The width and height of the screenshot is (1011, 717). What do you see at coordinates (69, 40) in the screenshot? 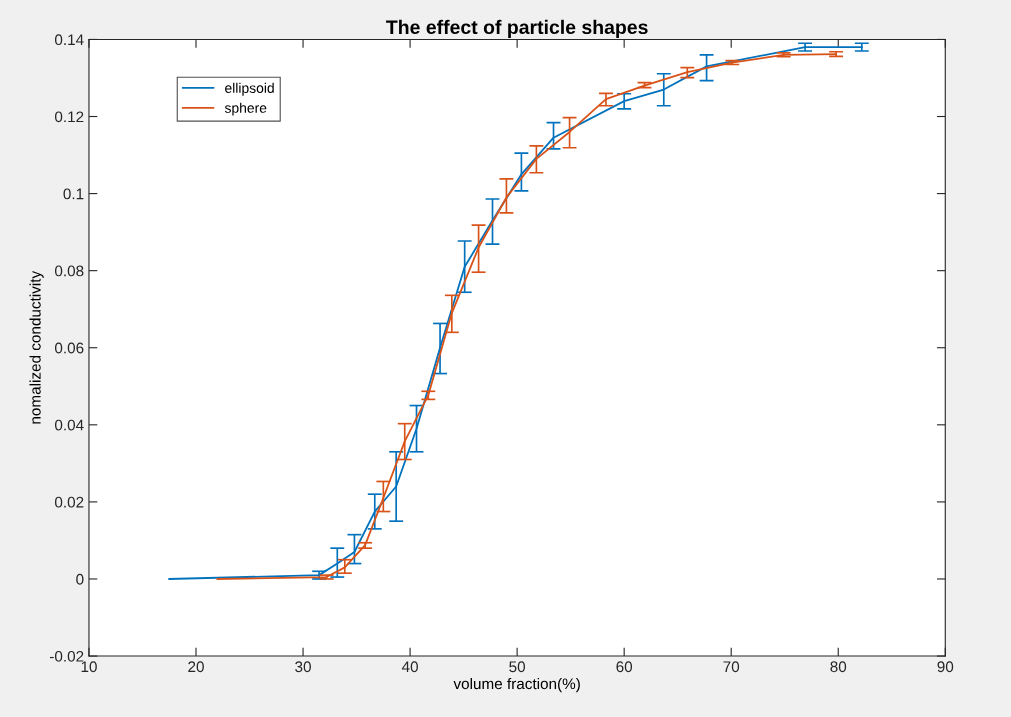
I see `y-tick-label: 0.14` at bounding box center [69, 40].